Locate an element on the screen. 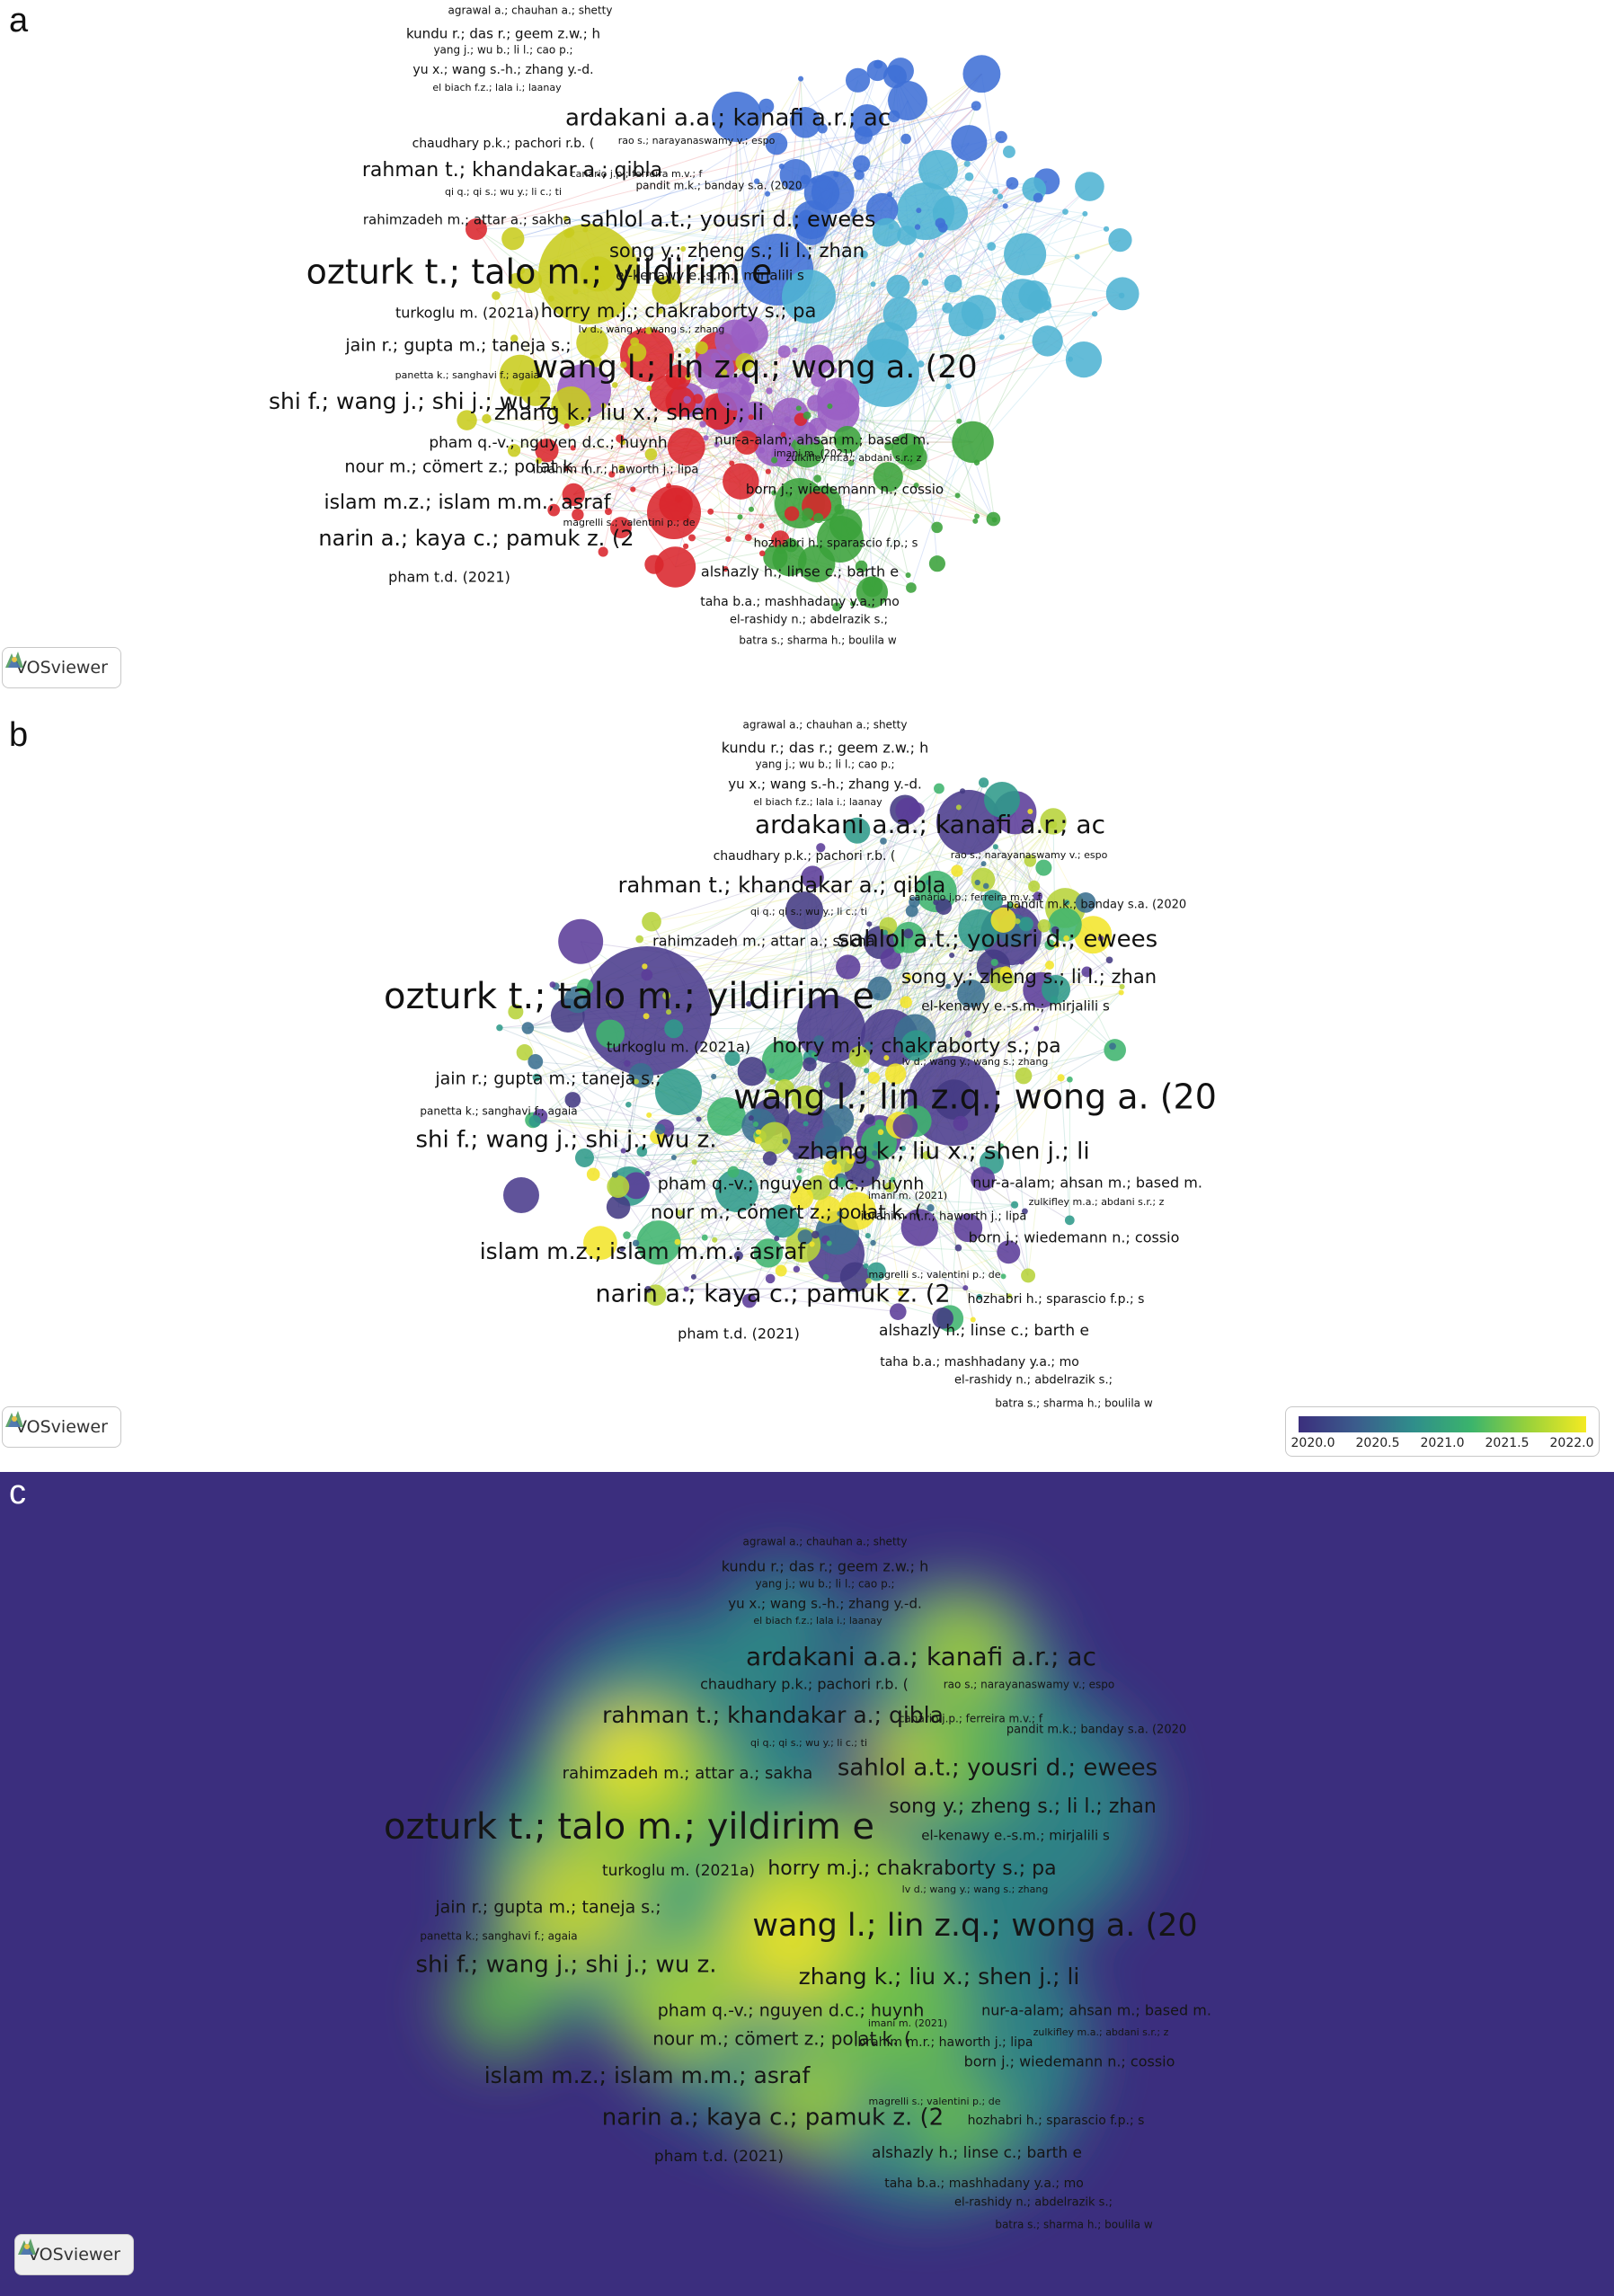 The width and height of the screenshot is (1614, 2296). node-label: ibrahim m.r.; haworth j.; lipa is located at coordinates (616, 470).